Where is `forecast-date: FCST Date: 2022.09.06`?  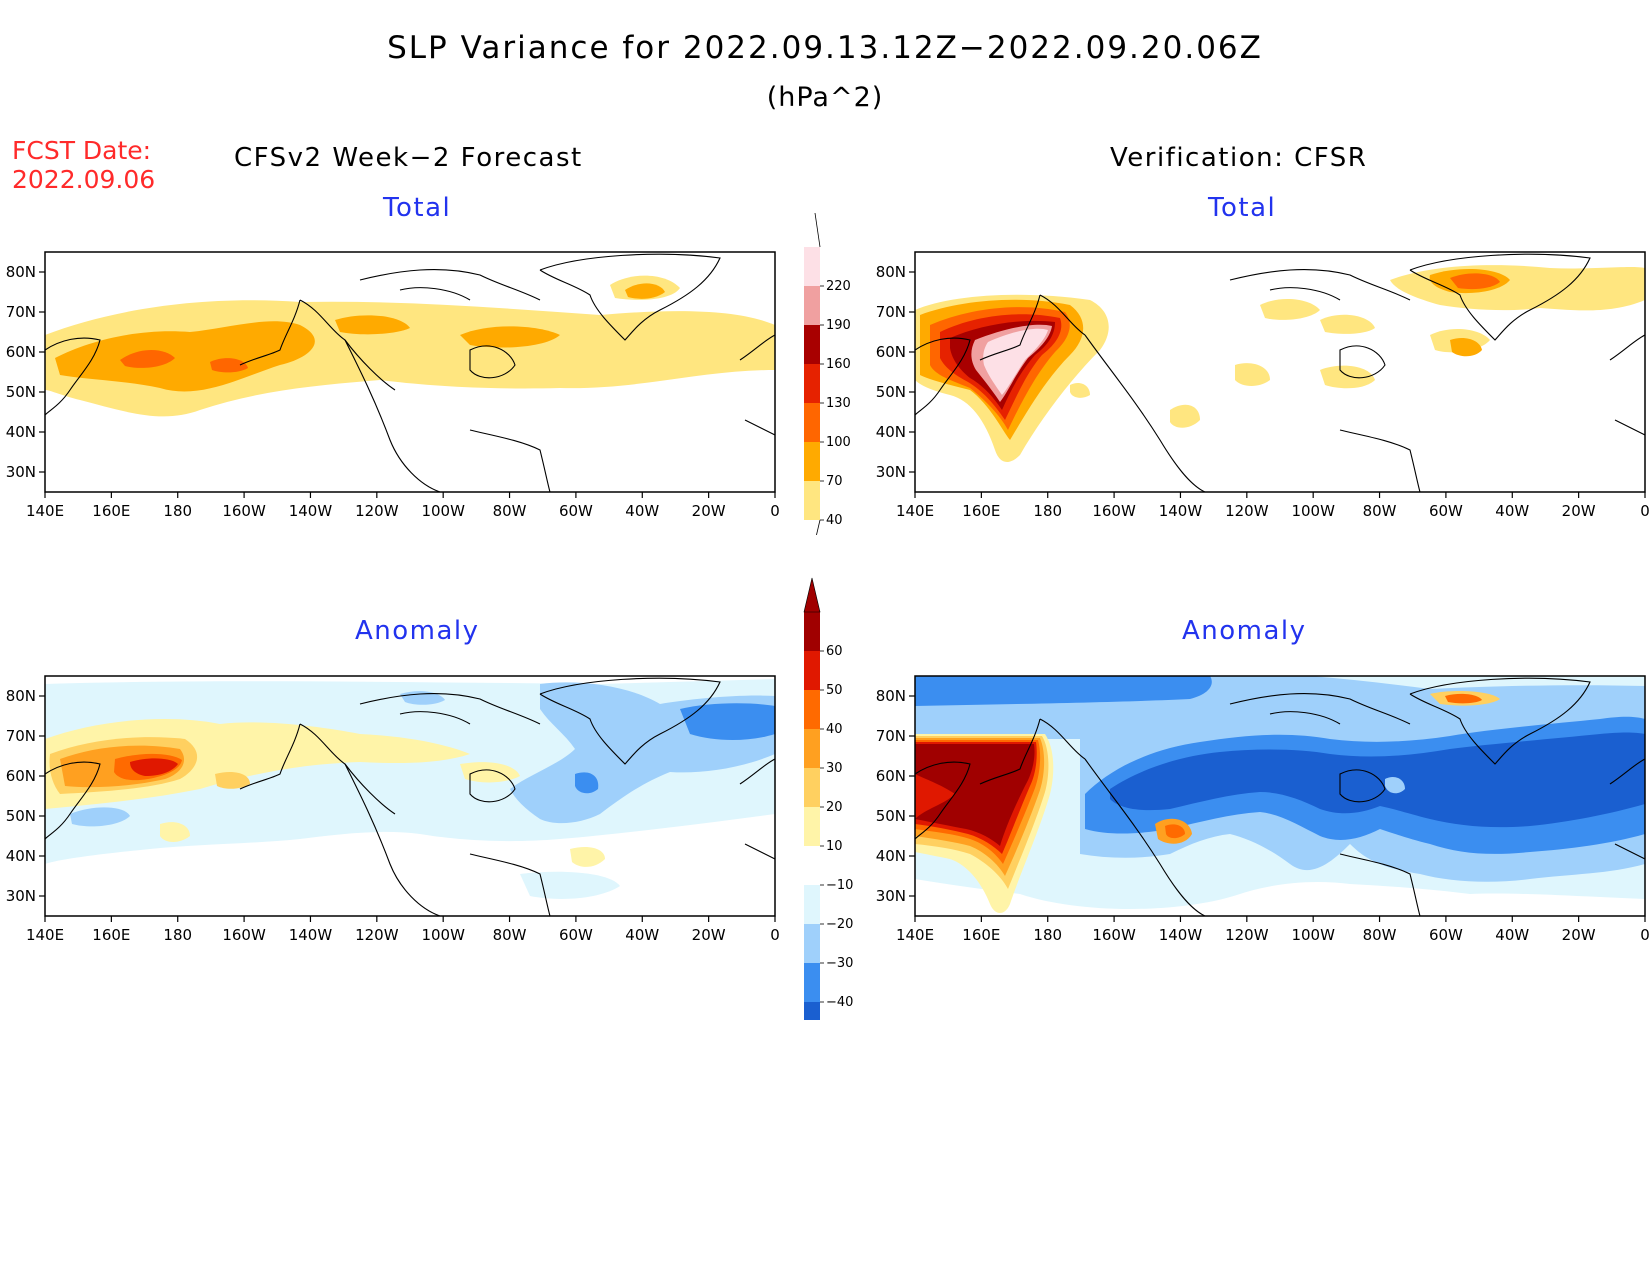 forecast-date: FCST Date: 2022.09.06 is located at coordinates (83, 165).